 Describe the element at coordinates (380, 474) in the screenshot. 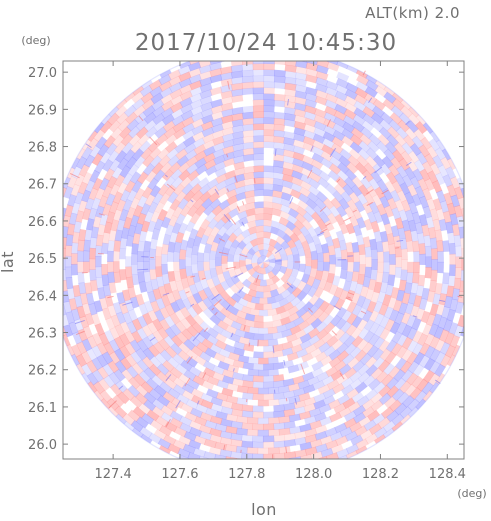

I see `x-tick-label: 128.2` at that location.